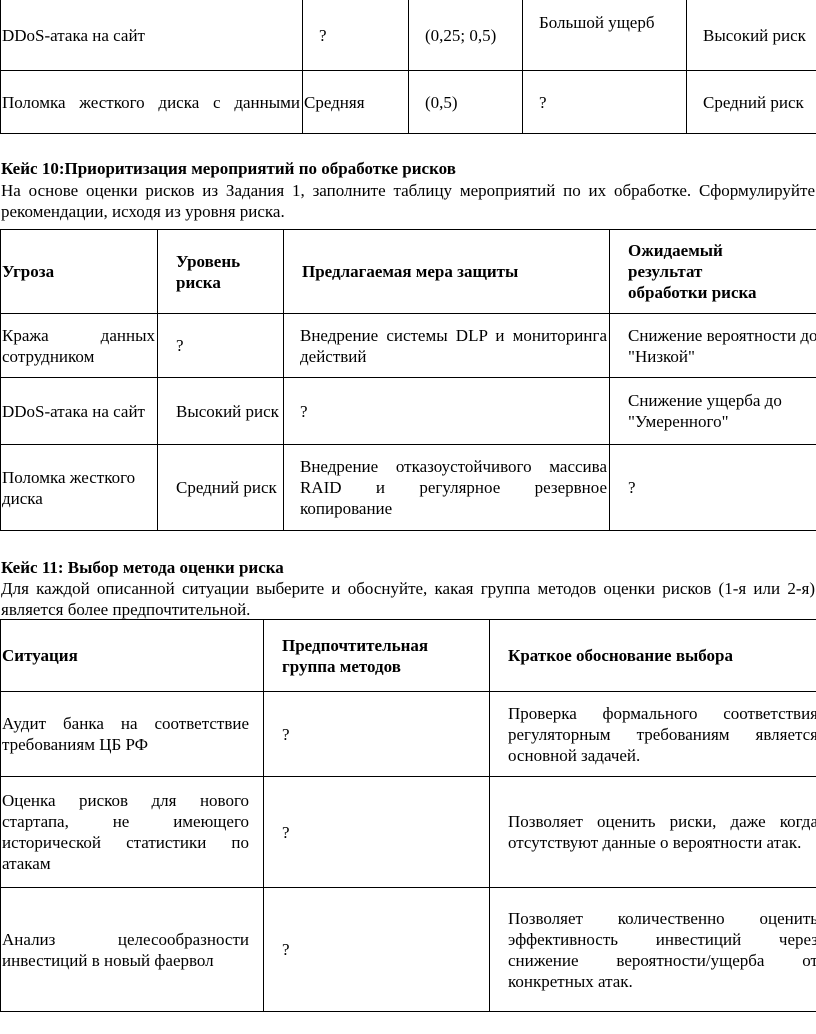  I want to click on header-cell: Угроза, so click(79, 271).